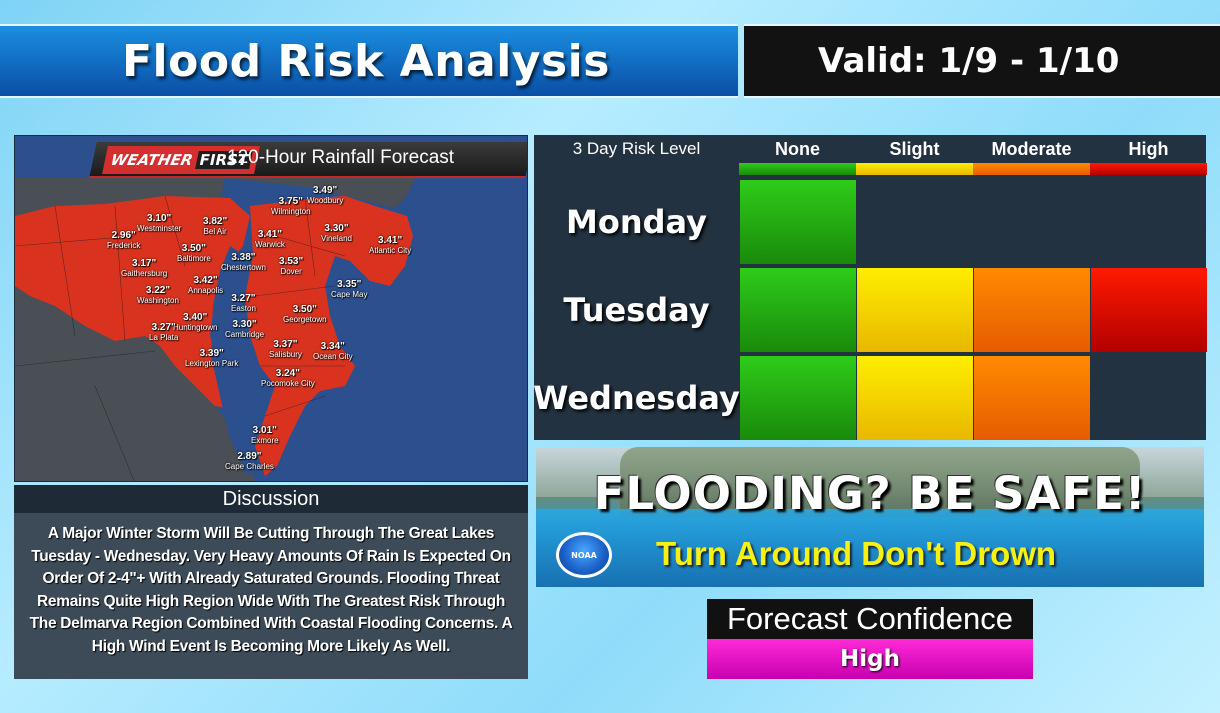 Image resolution: width=1220 pixels, height=713 pixels. I want to click on rain-label: 3.10" Westminster, so click(159, 223).